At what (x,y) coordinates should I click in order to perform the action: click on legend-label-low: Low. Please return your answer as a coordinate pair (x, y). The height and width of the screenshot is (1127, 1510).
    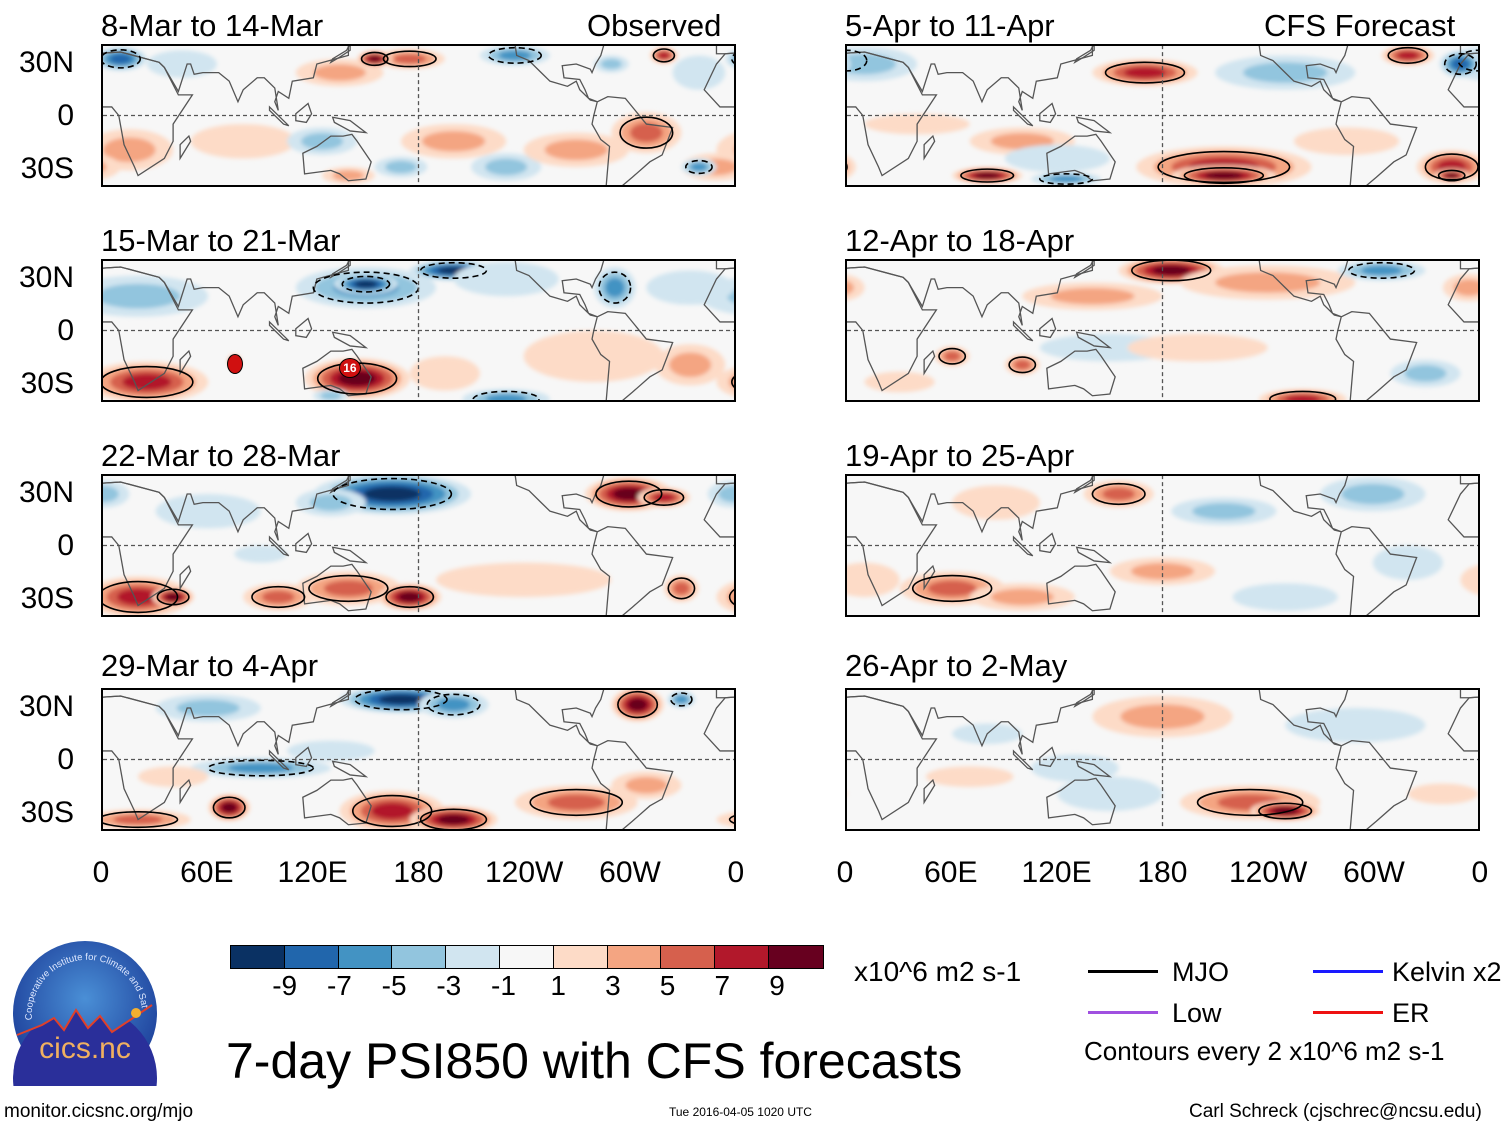
    Looking at the image, I should click on (1197, 1013).